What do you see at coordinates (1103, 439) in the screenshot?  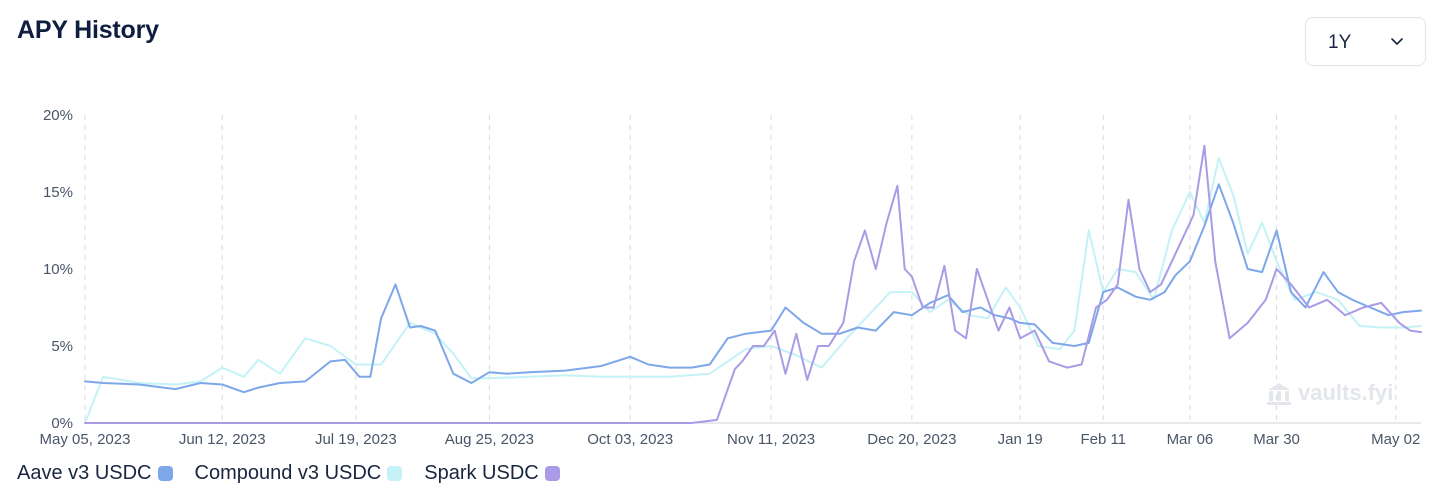 I see `x-tick-label: Feb 11` at bounding box center [1103, 439].